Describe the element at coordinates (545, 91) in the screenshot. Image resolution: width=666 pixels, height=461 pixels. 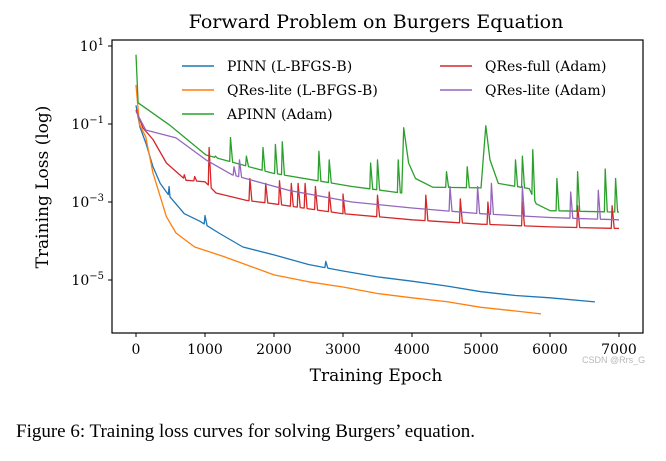
I see `legend-label: QRes-lite (Adam)` at that location.